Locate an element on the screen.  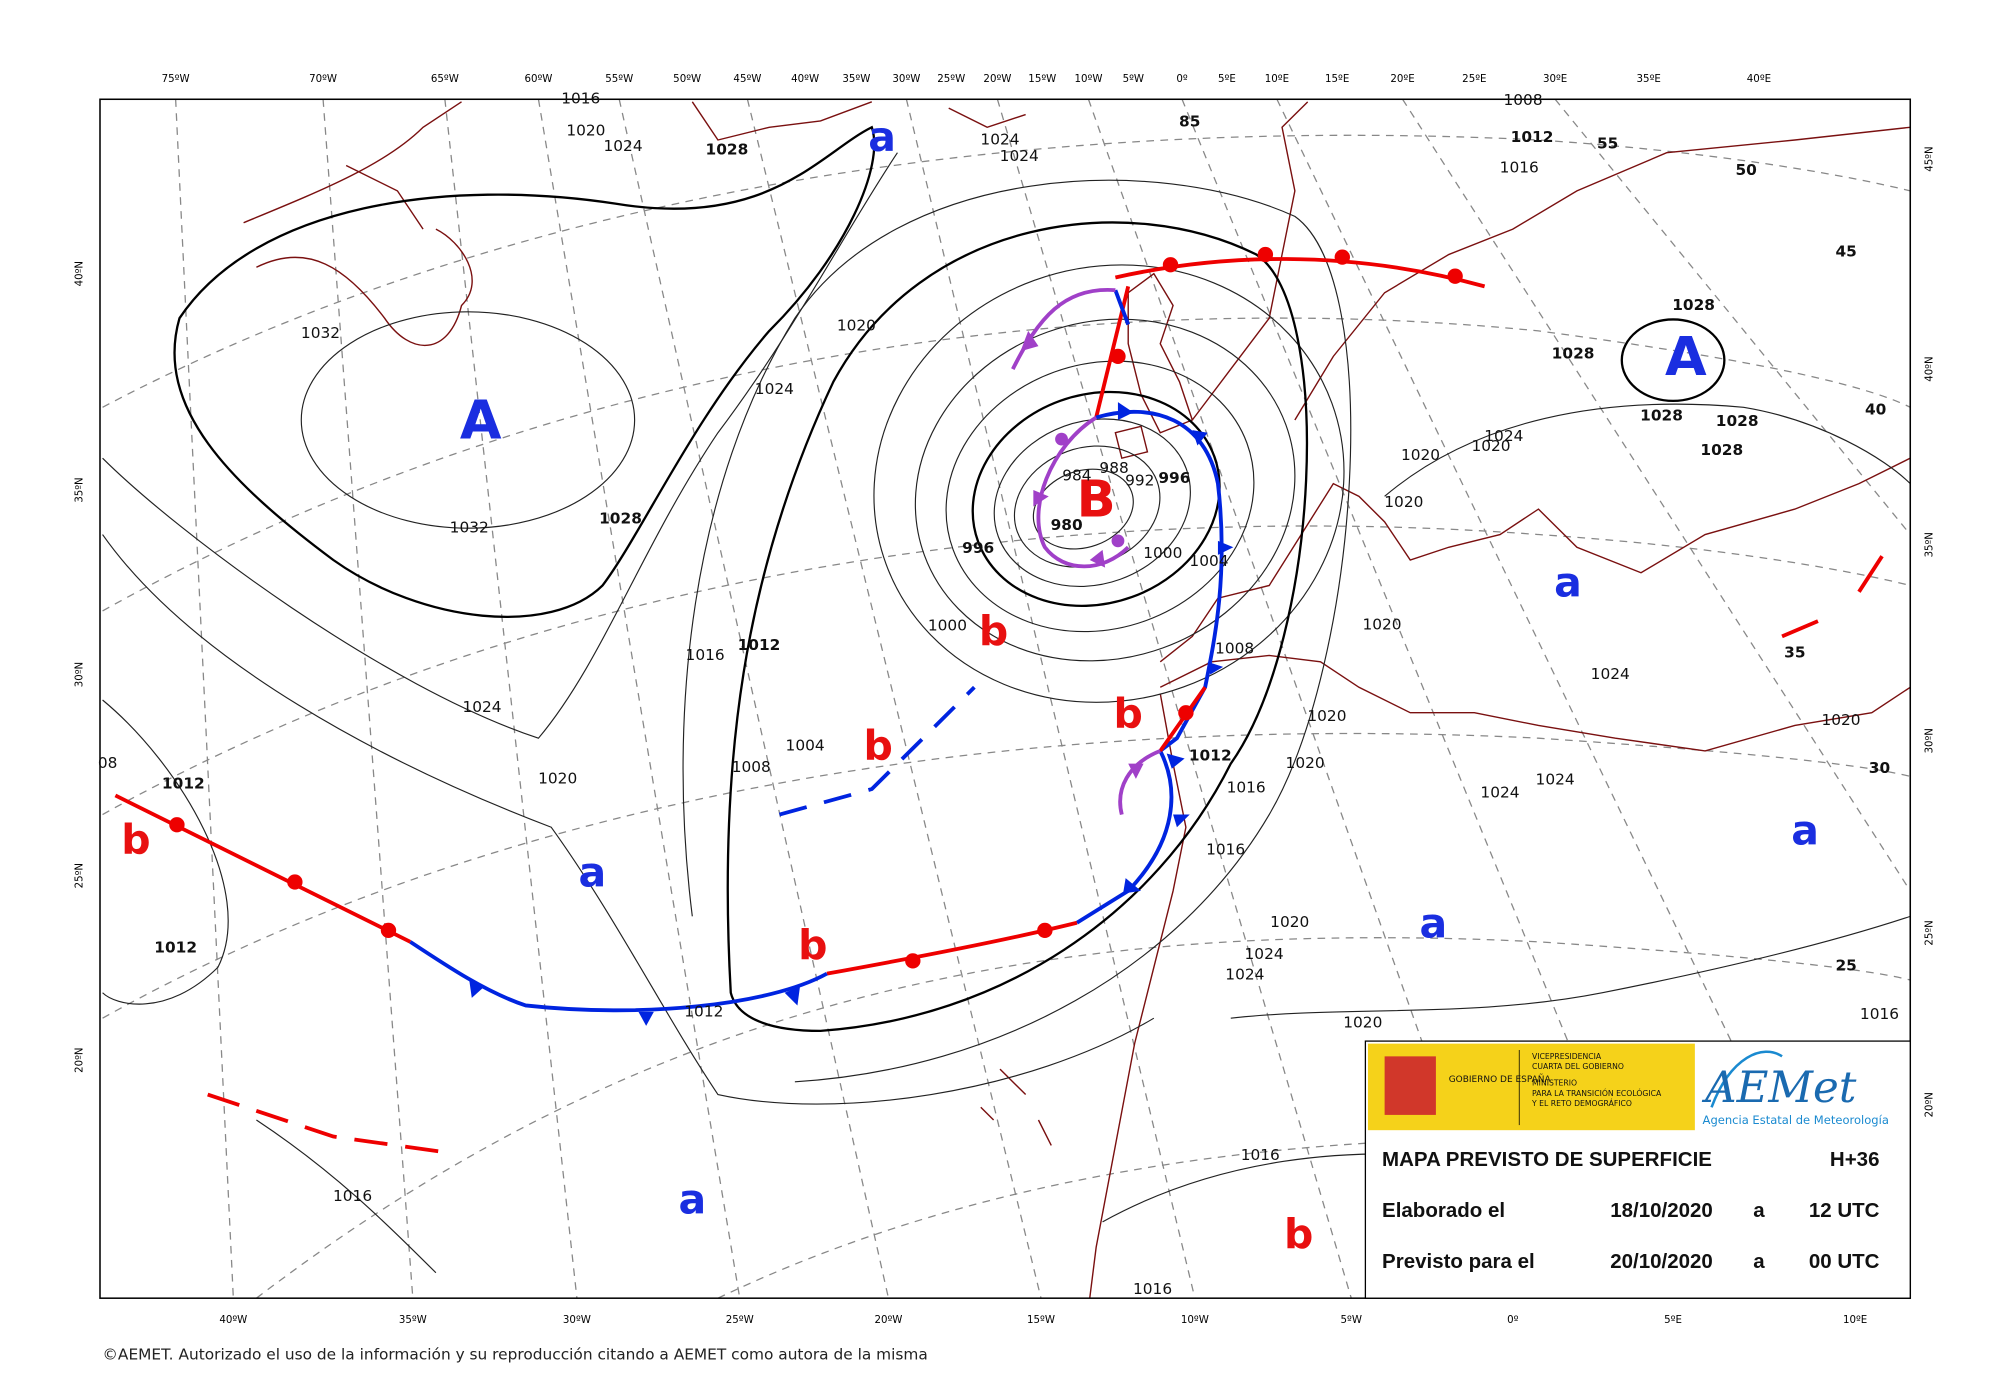
aemet-full-name: Agencia Estatal de Meteorología is located at coordinates (1796, 1120).